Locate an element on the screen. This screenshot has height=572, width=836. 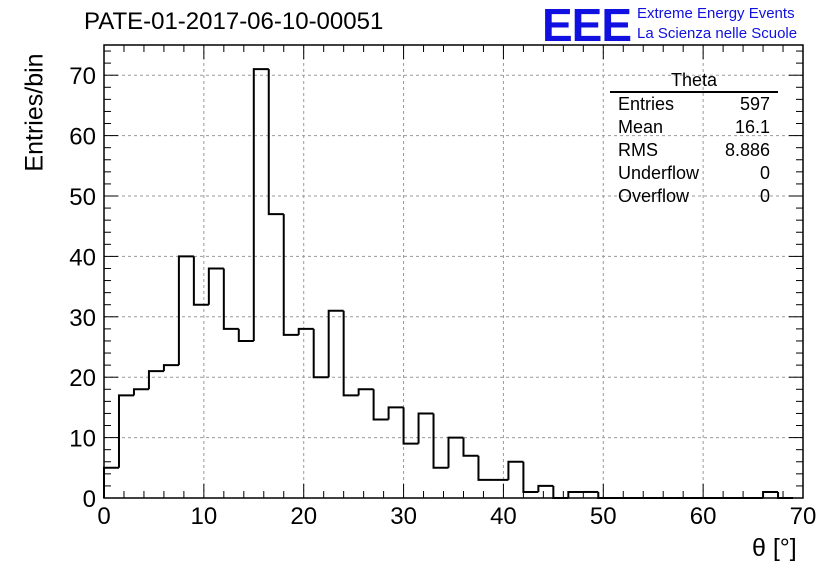
y-tick-label: 30 is located at coordinates (82, 318).